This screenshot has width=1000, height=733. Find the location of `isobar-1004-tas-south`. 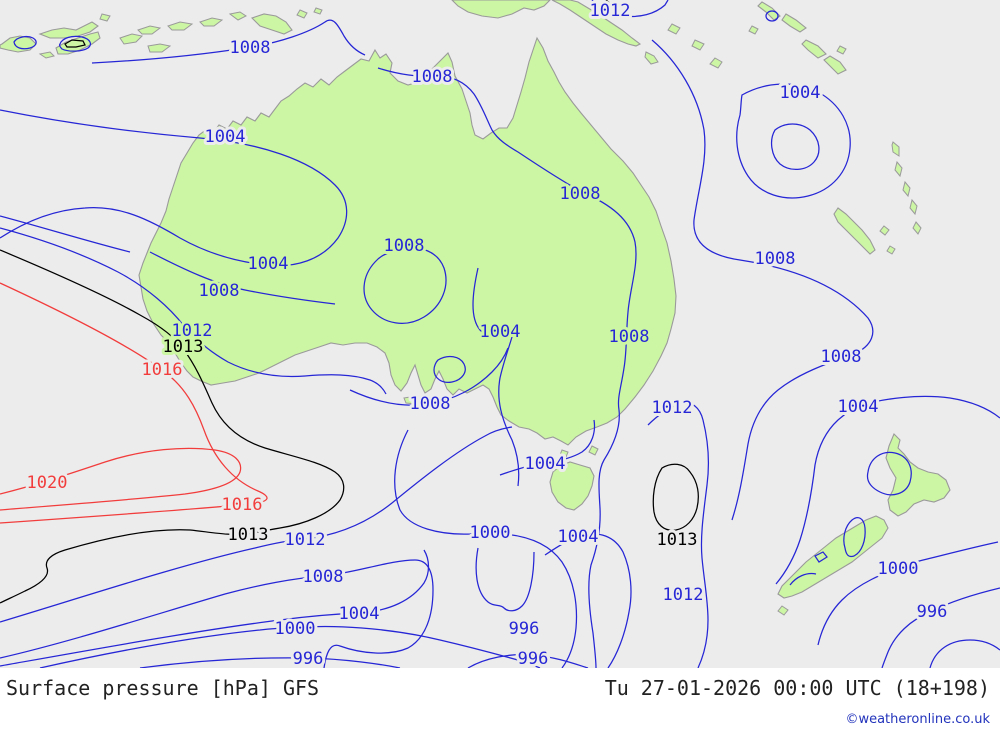

isobar-1004-tas-south is located at coordinates (588, 600).